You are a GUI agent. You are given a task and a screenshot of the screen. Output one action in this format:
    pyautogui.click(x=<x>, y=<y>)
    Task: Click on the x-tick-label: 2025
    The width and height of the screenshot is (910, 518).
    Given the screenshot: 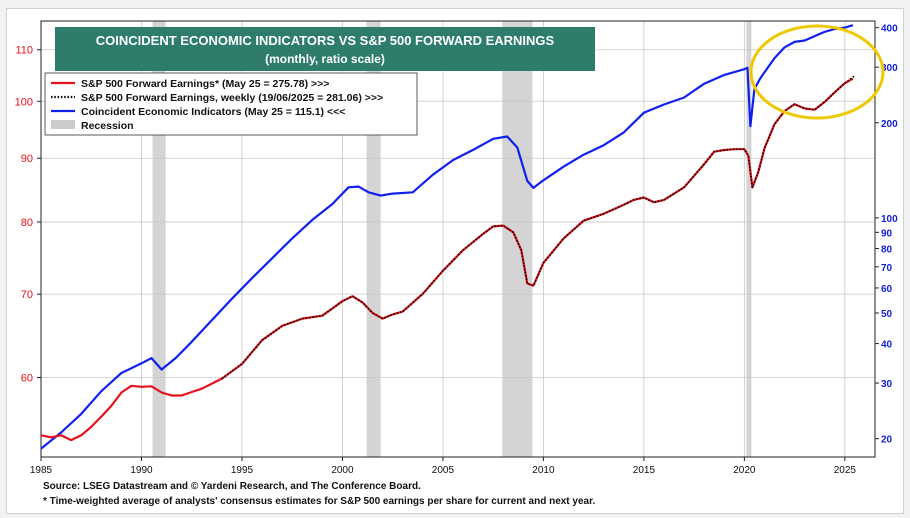 What is the action you would take?
    pyautogui.click(x=845, y=470)
    